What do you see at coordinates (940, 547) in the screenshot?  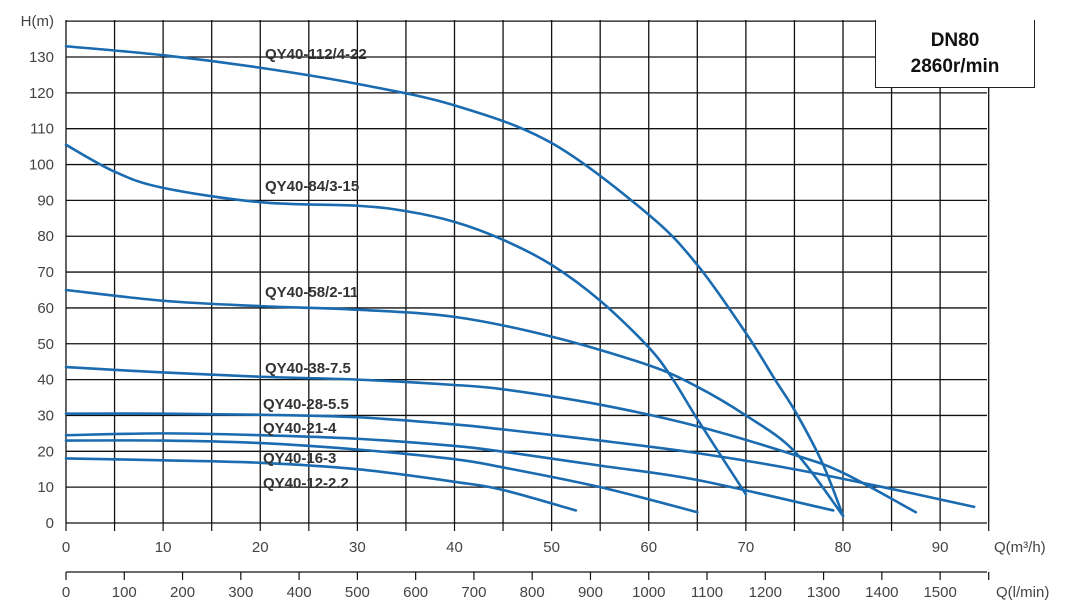 I see `x-tick-label: 90` at bounding box center [940, 547].